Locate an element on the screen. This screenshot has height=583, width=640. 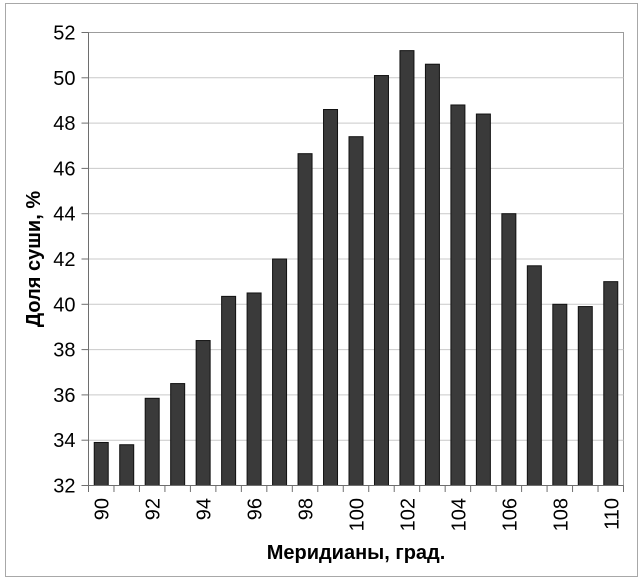
x-tick-label: 106 is located at coordinates (510, 514).